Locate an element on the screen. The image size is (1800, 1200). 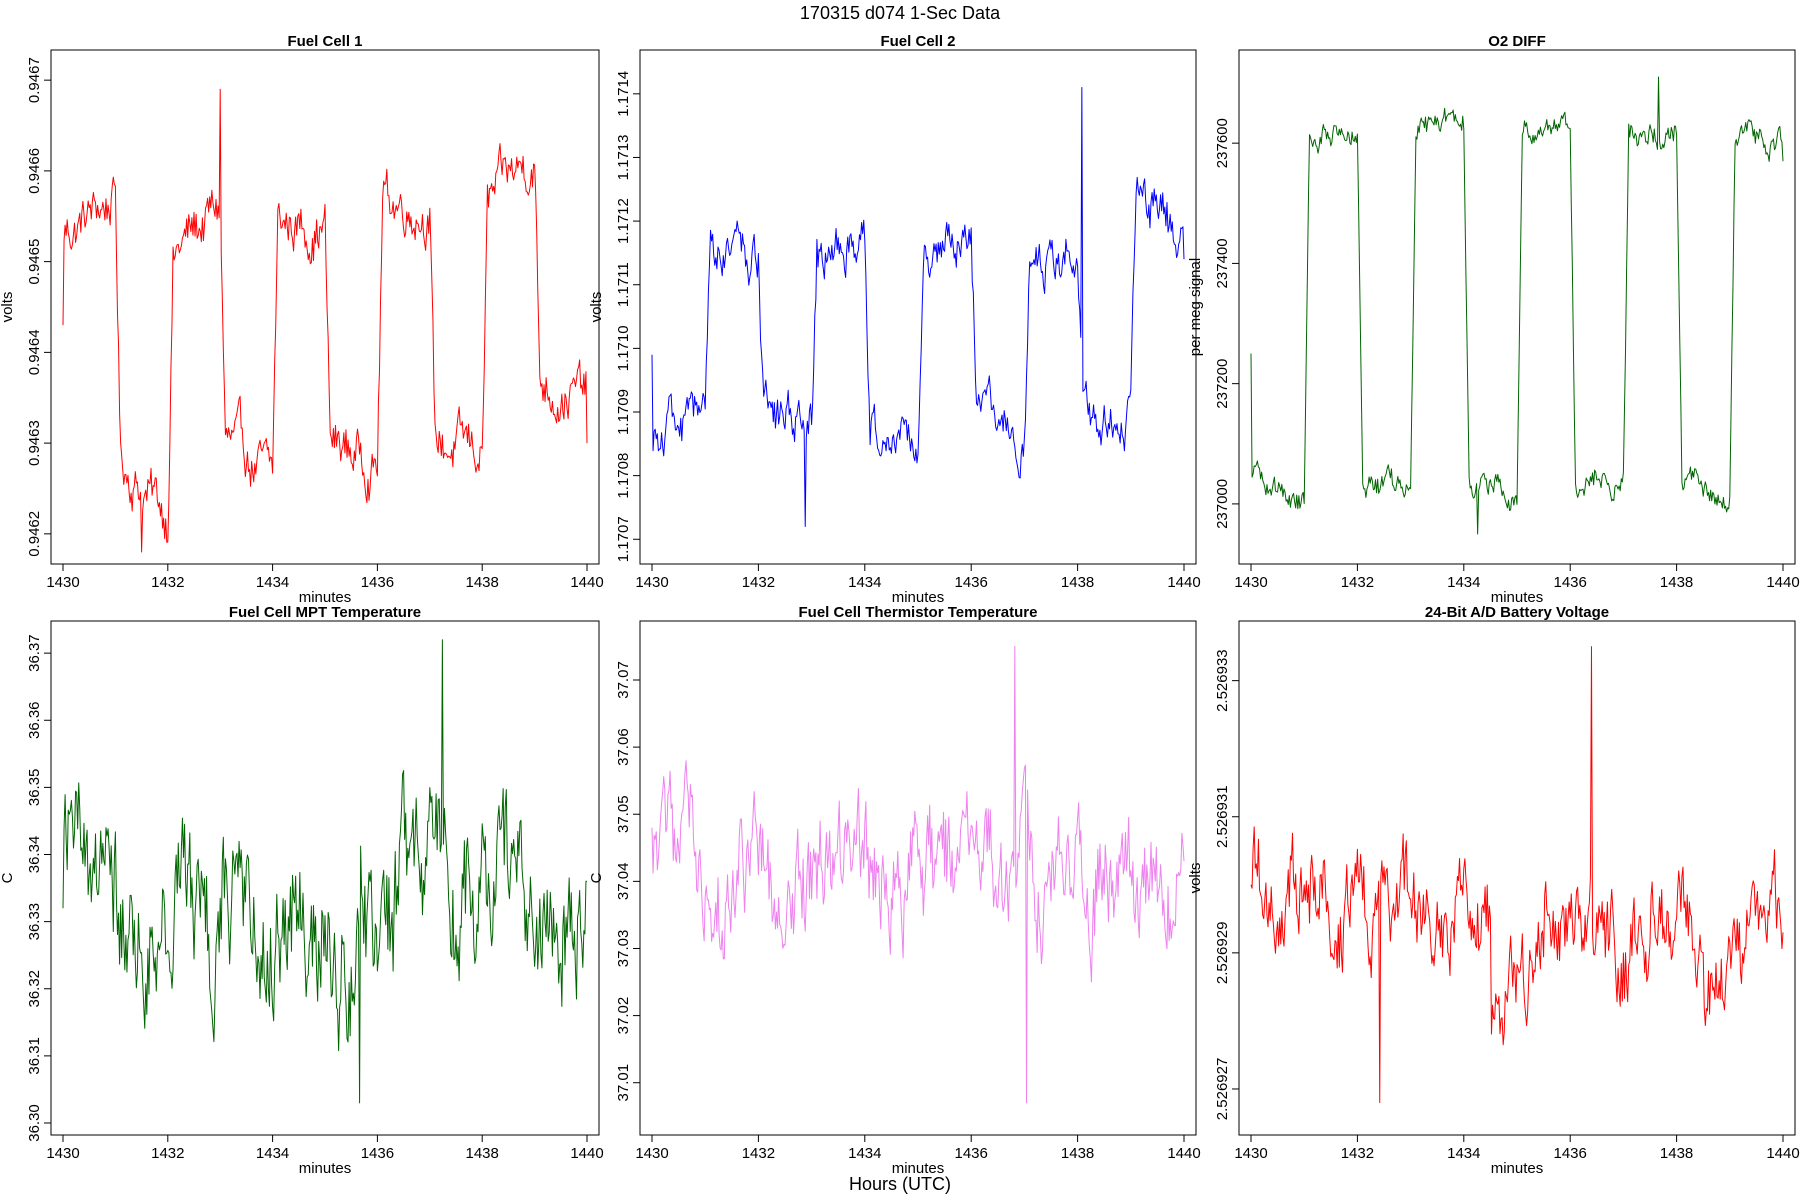
chart-title: Fuel Cell 2 is located at coordinates (917, 41).